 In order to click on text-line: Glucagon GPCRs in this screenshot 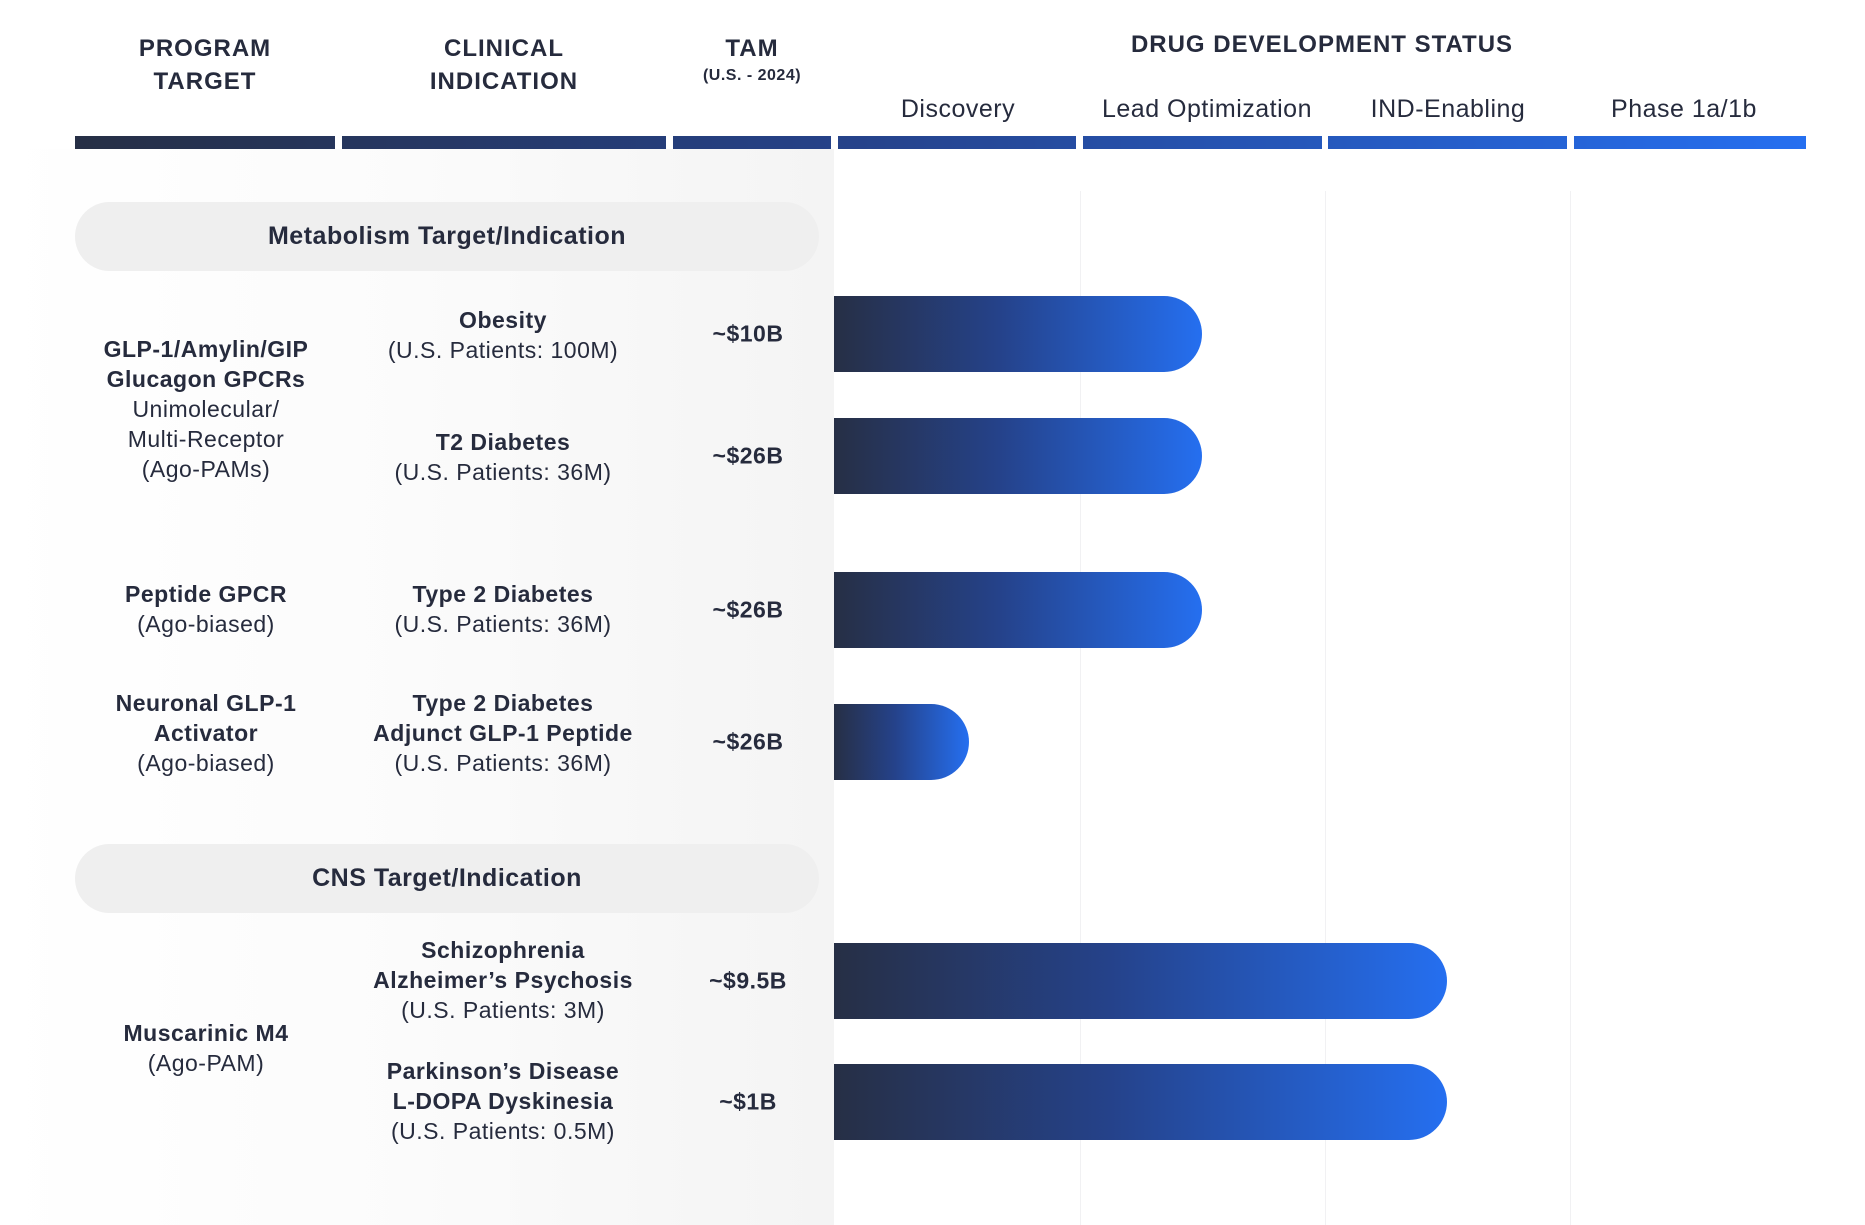, I will do `click(206, 379)`.